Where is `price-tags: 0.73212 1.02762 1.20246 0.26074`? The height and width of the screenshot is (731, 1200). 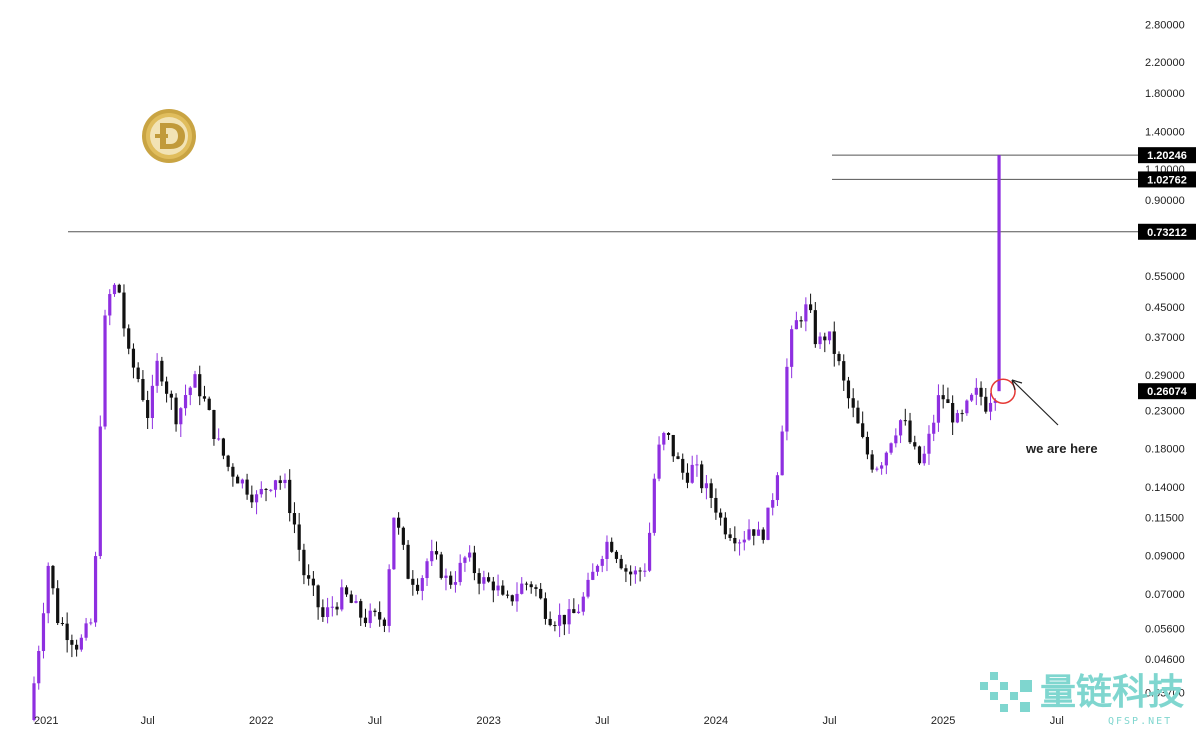 price-tags: 0.73212 1.02762 1.20246 0.26074 is located at coordinates (1167, 273).